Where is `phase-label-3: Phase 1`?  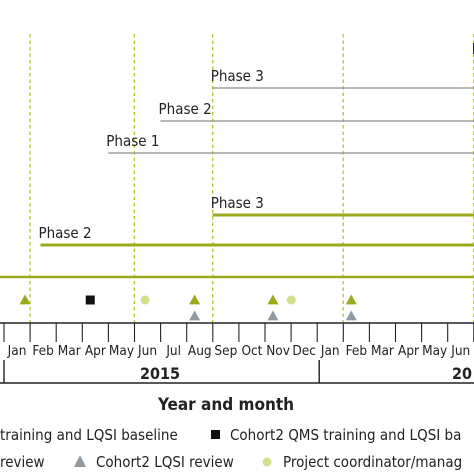 phase-label-3: Phase 1 is located at coordinates (132, 141).